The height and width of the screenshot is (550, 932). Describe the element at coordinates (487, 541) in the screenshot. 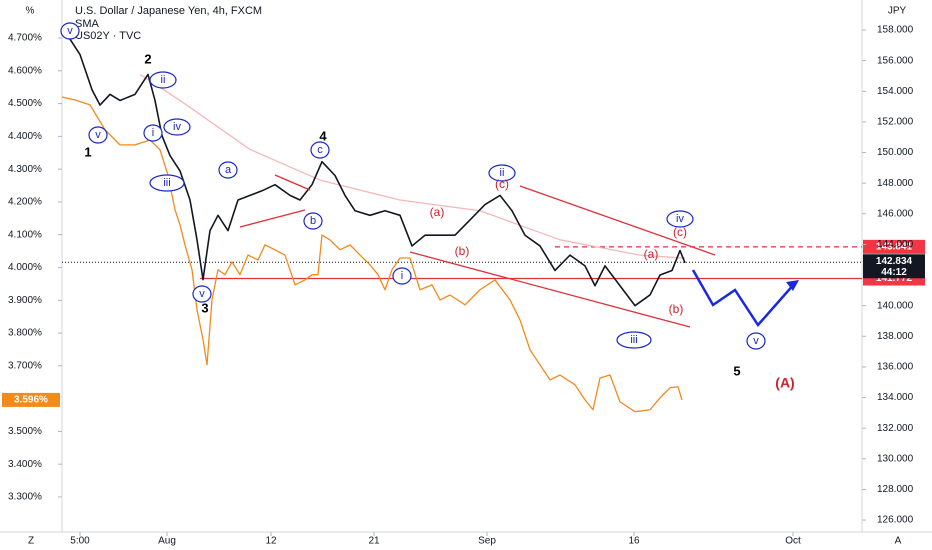

I see `x-tick-label: Sep` at that location.